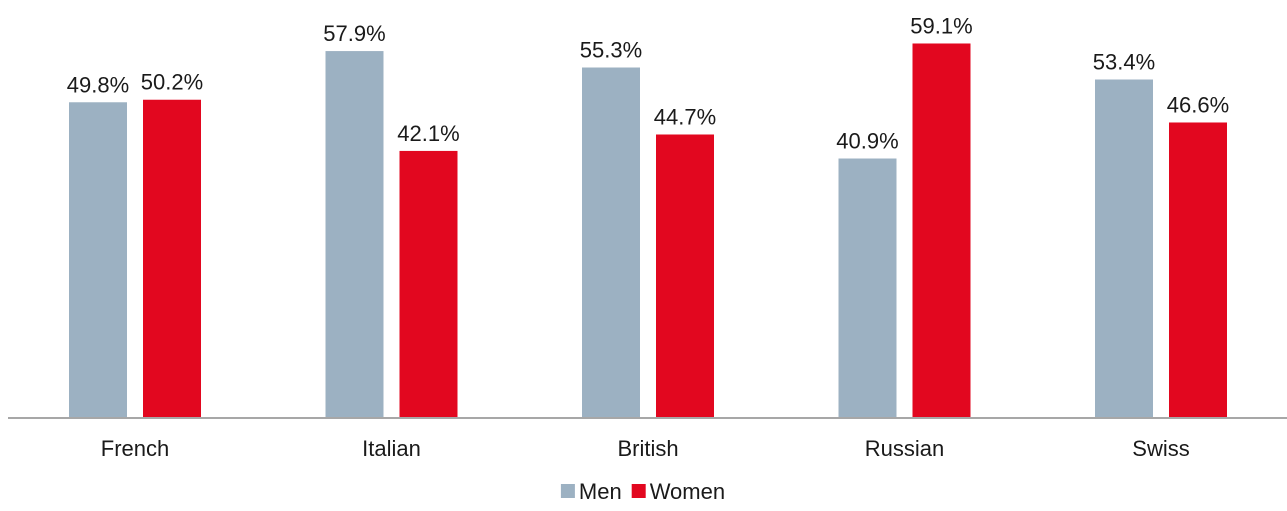  I want to click on bar-women-swiss, so click(1198, 269).